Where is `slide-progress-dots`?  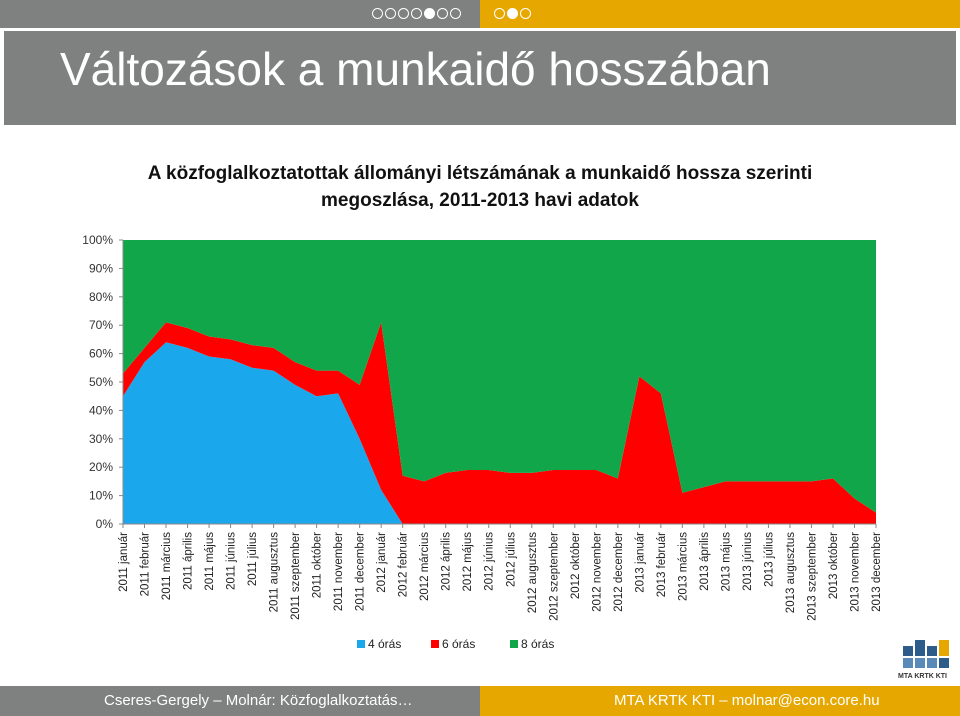 slide-progress-dots is located at coordinates (416, 13).